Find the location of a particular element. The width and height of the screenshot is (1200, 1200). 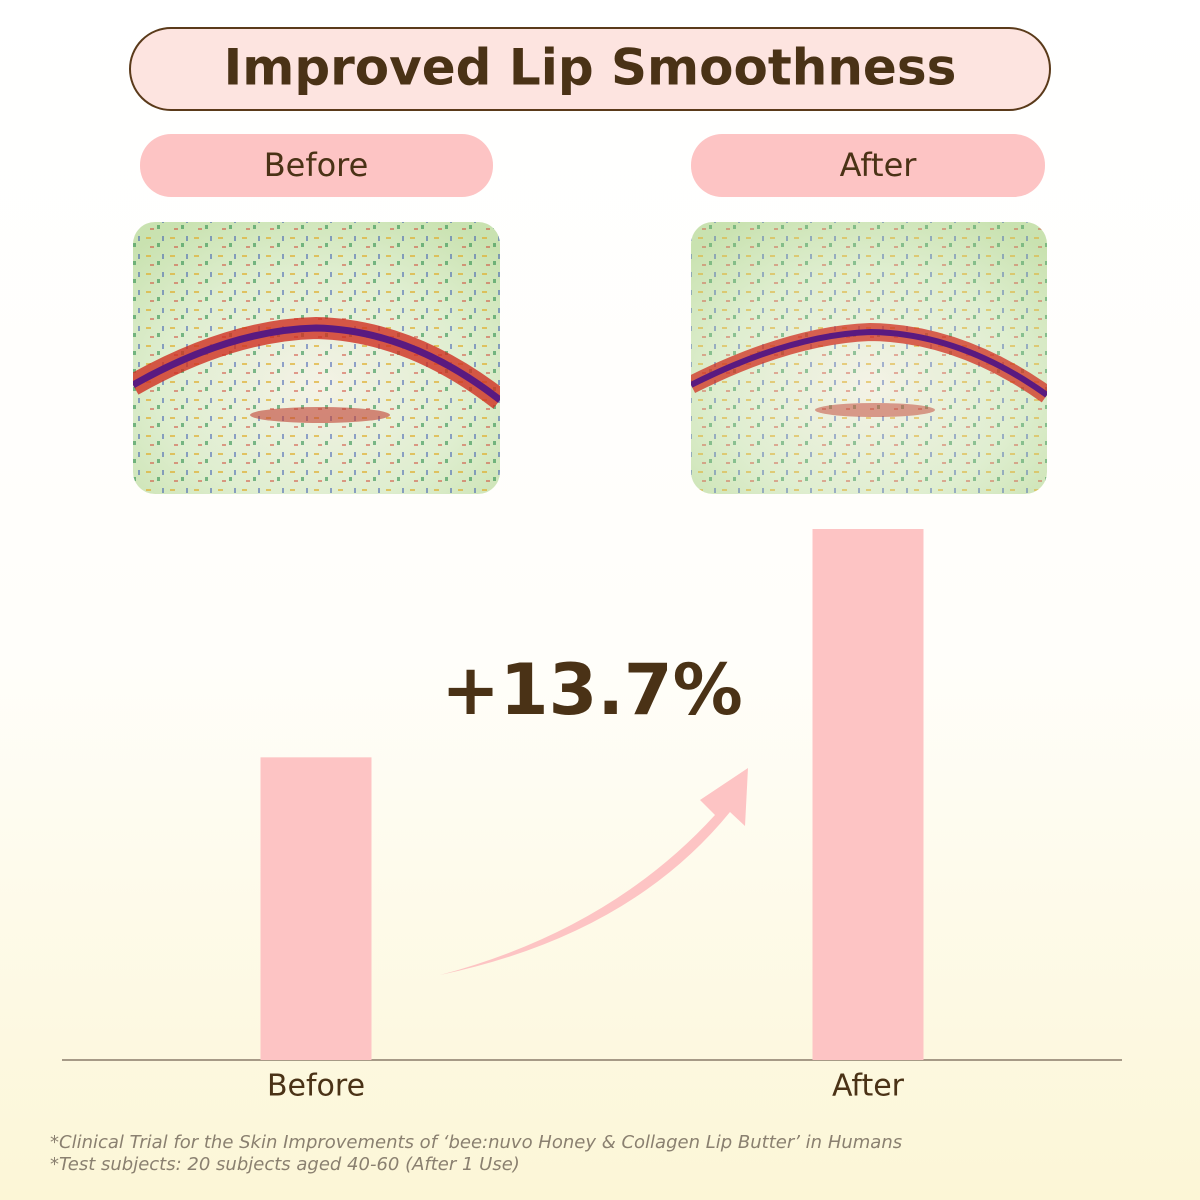

panel-label: After is located at coordinates (879, 165).